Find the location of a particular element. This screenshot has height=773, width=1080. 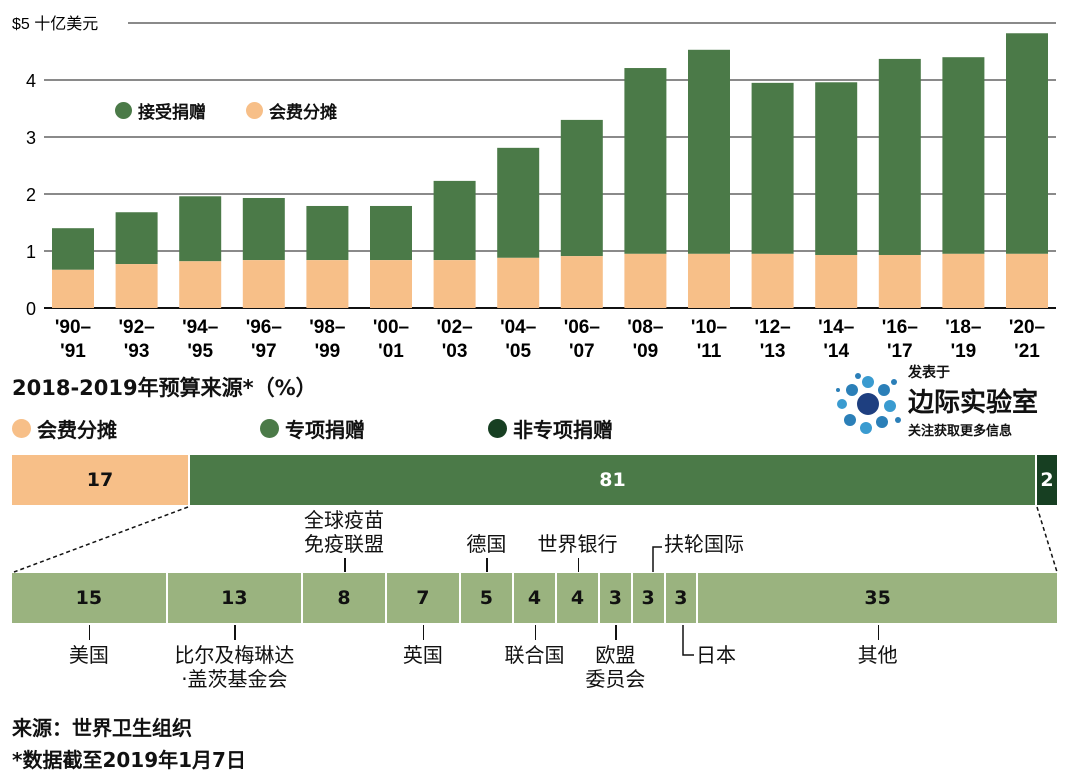

x-tick-label: '95 is located at coordinates (200, 351).